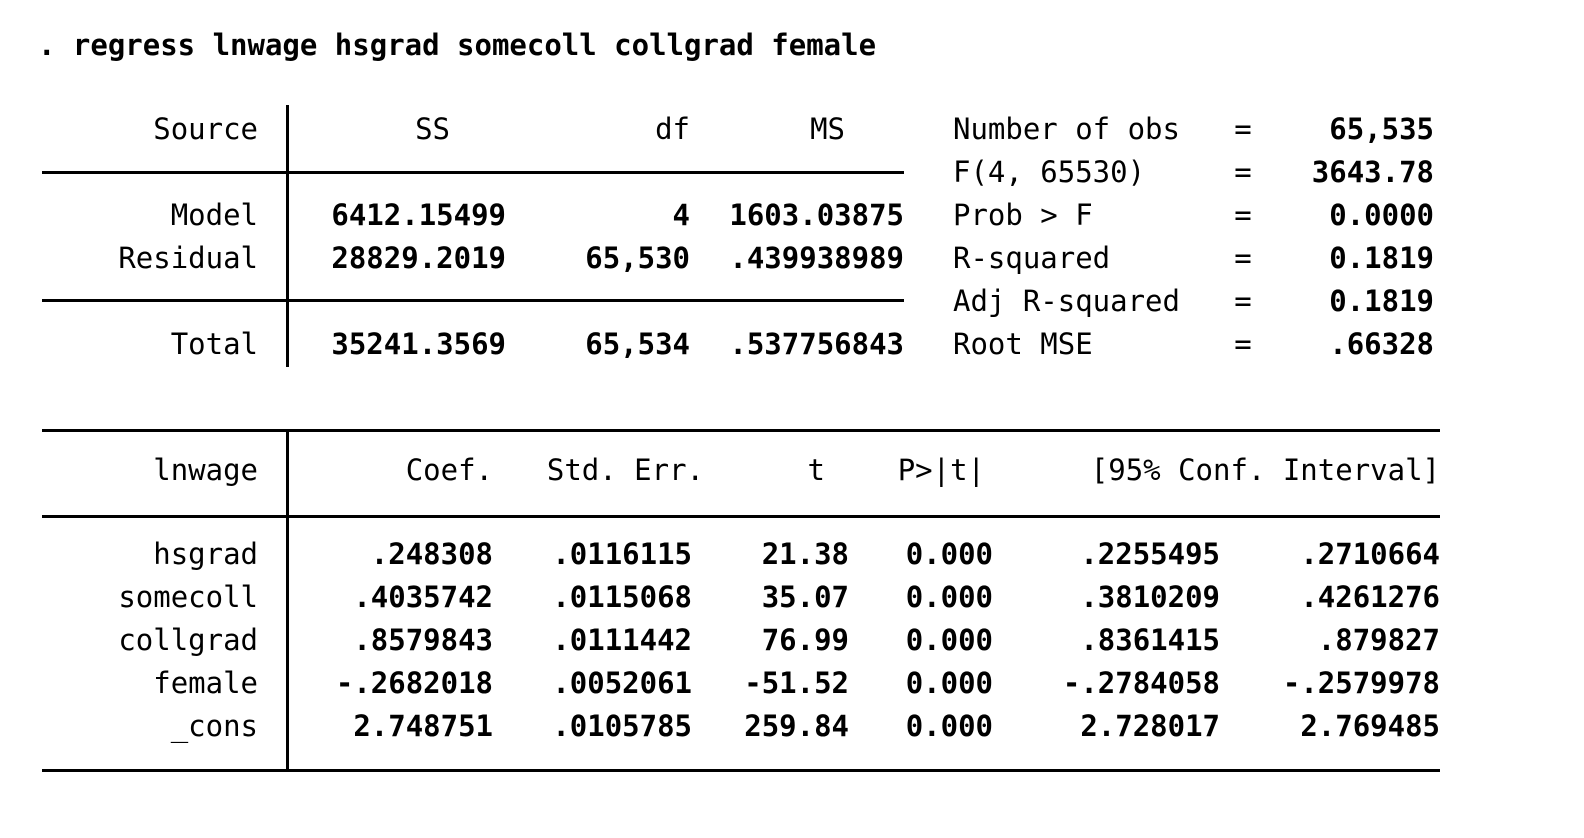 The width and height of the screenshot is (1584, 838). What do you see at coordinates (418, 215) in the screenshot?
I see `anova-ss-value: 6412.15499` at bounding box center [418, 215].